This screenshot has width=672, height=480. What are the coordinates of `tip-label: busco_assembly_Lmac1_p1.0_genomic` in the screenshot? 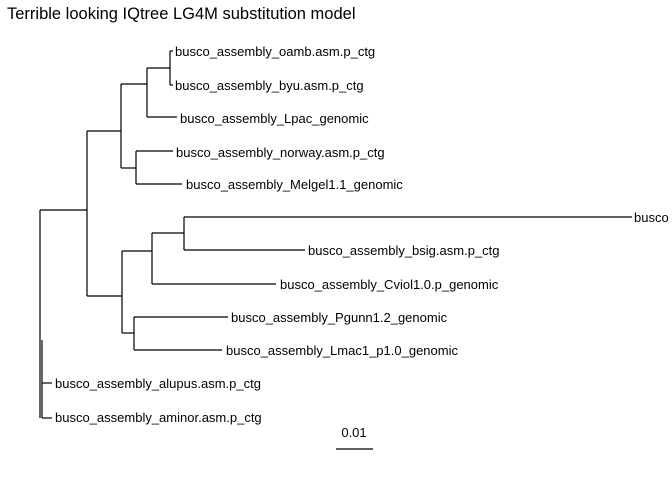 It's located at (342, 350).